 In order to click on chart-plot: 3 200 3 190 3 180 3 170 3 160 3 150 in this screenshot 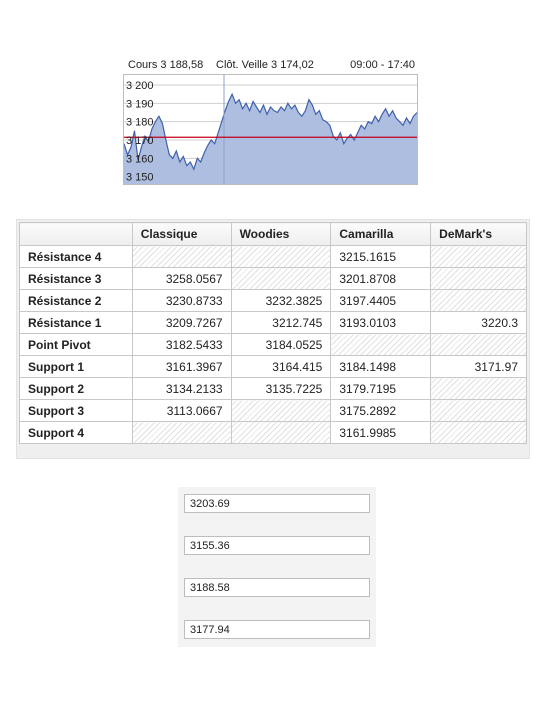, I will do `click(270, 129)`.